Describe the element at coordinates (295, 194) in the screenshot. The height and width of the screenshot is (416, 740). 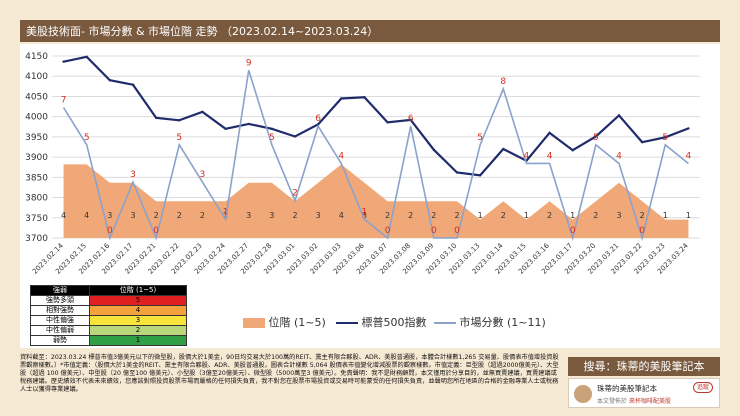
I see `score-data-label: 2` at that location.